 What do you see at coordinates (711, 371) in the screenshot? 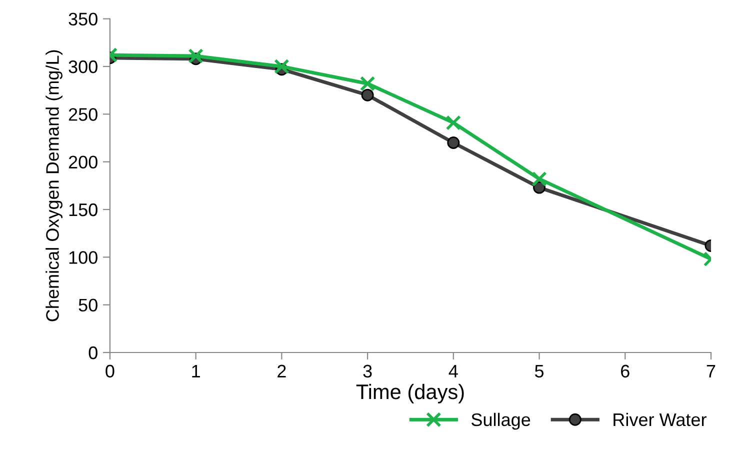
I see `x-tick-label: 7` at bounding box center [711, 371].